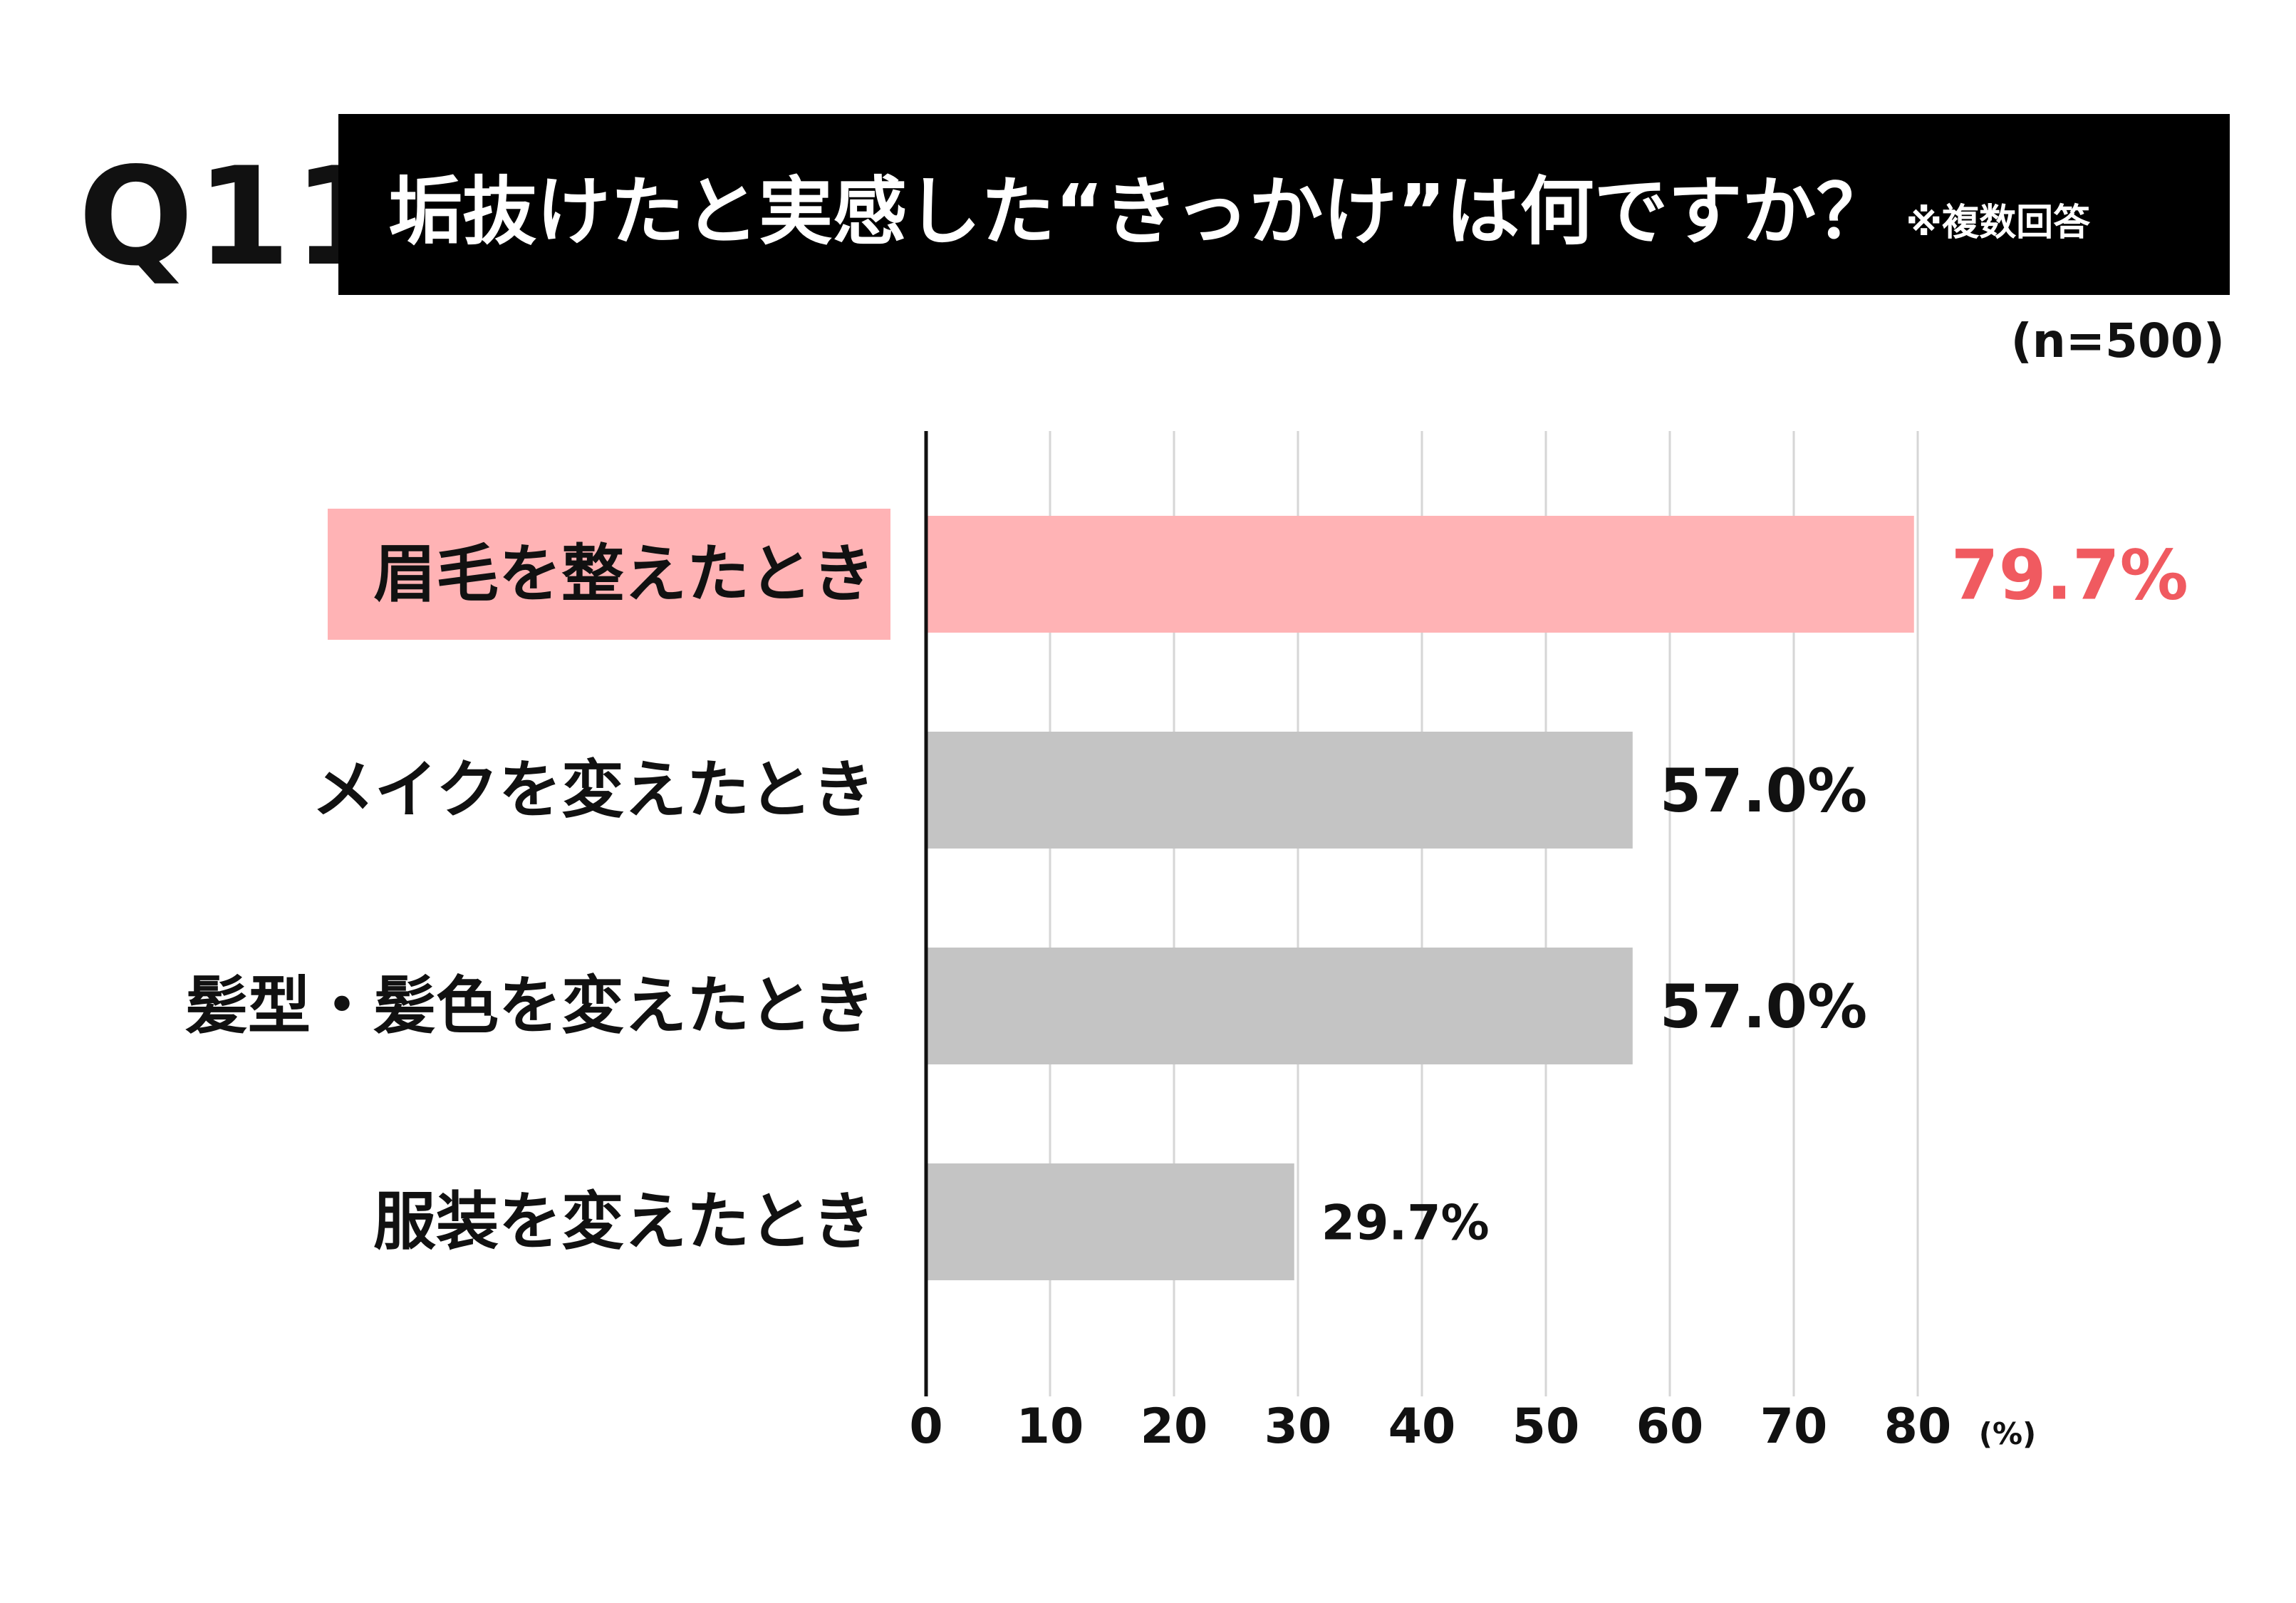 The height and width of the screenshot is (1603, 2296). What do you see at coordinates (1763, 791) in the screenshot?
I see `value-label-2: 57.0%` at bounding box center [1763, 791].